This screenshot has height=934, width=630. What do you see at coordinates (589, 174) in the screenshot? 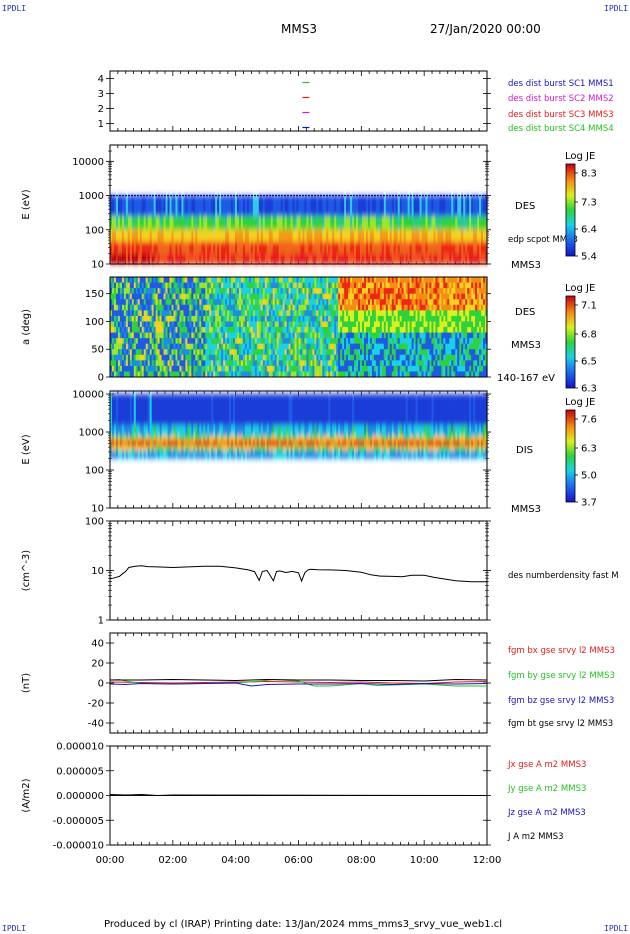
I see `colorbar-tick: 8.3` at bounding box center [589, 174].